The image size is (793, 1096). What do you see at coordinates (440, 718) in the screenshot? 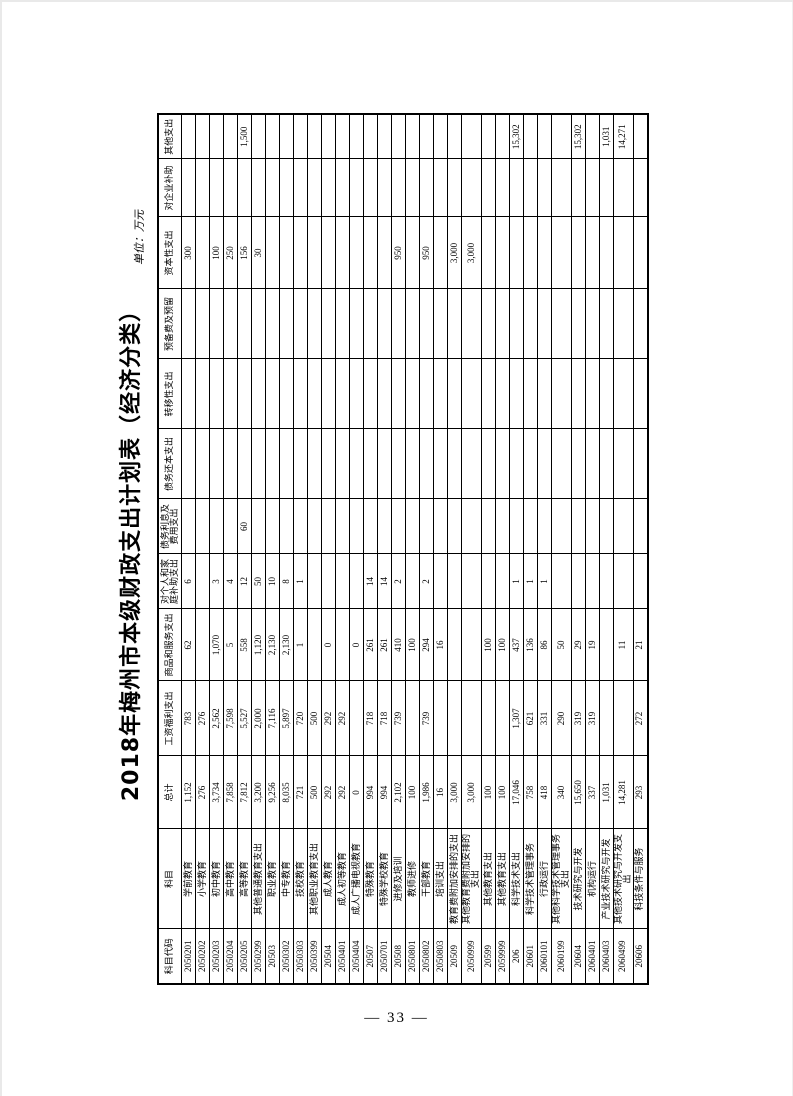
I see `cell-wage-welfare` at bounding box center [440, 718].